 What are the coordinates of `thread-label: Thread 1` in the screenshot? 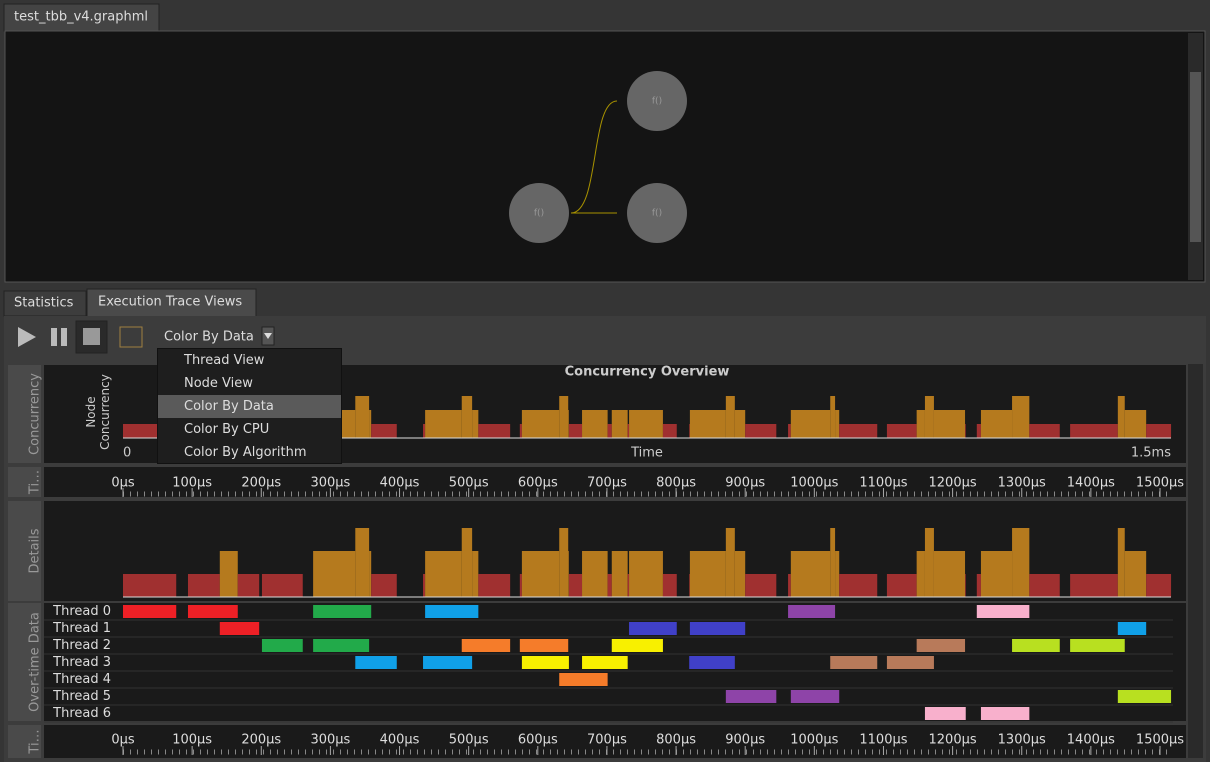 It's located at (81, 628).